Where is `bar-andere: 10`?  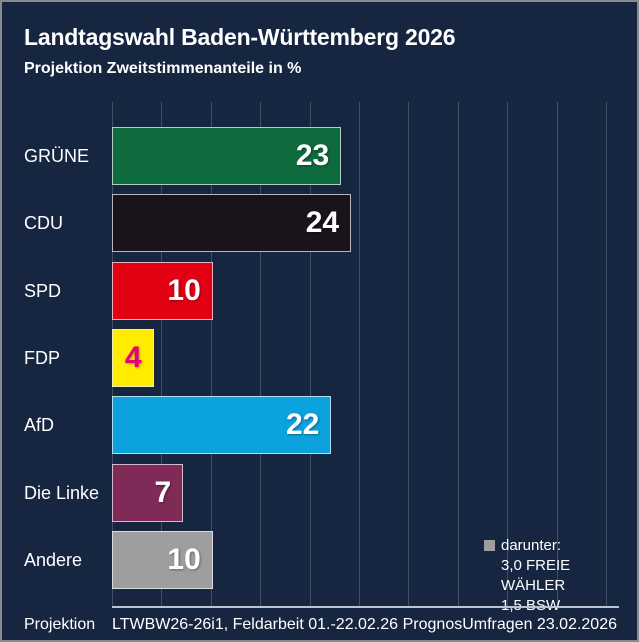
bar-andere: 10 is located at coordinates (162, 559).